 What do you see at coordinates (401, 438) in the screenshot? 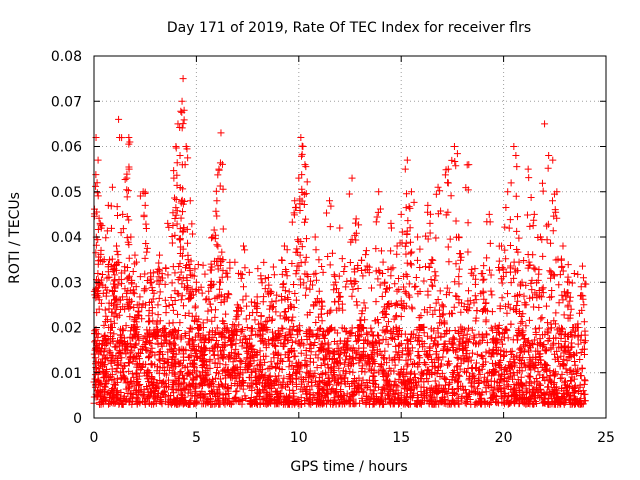
I see `x-tick-label: 15` at bounding box center [401, 438].